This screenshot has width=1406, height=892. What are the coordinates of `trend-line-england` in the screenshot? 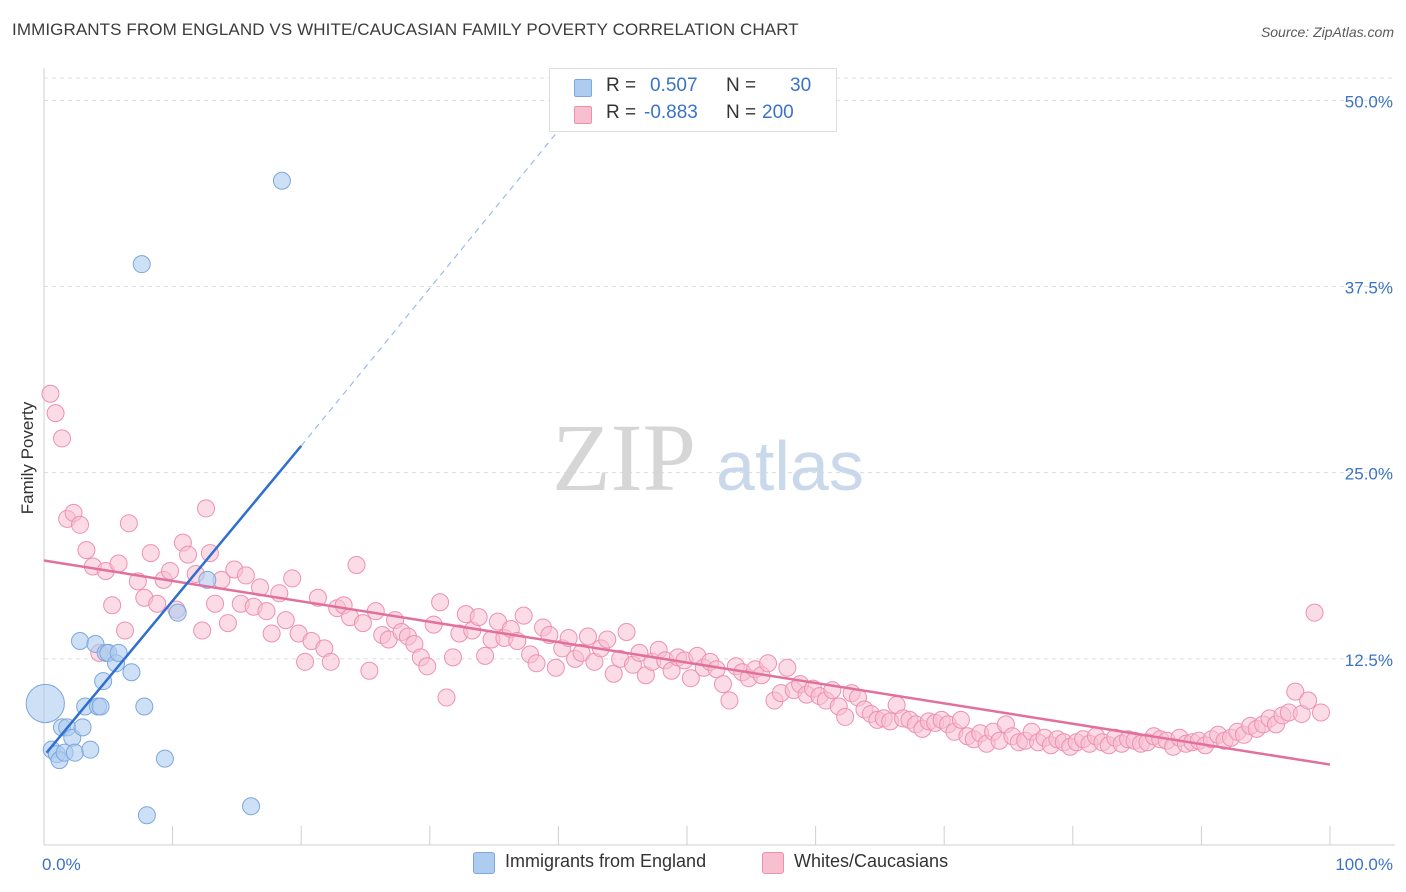 It's located at (174, 599).